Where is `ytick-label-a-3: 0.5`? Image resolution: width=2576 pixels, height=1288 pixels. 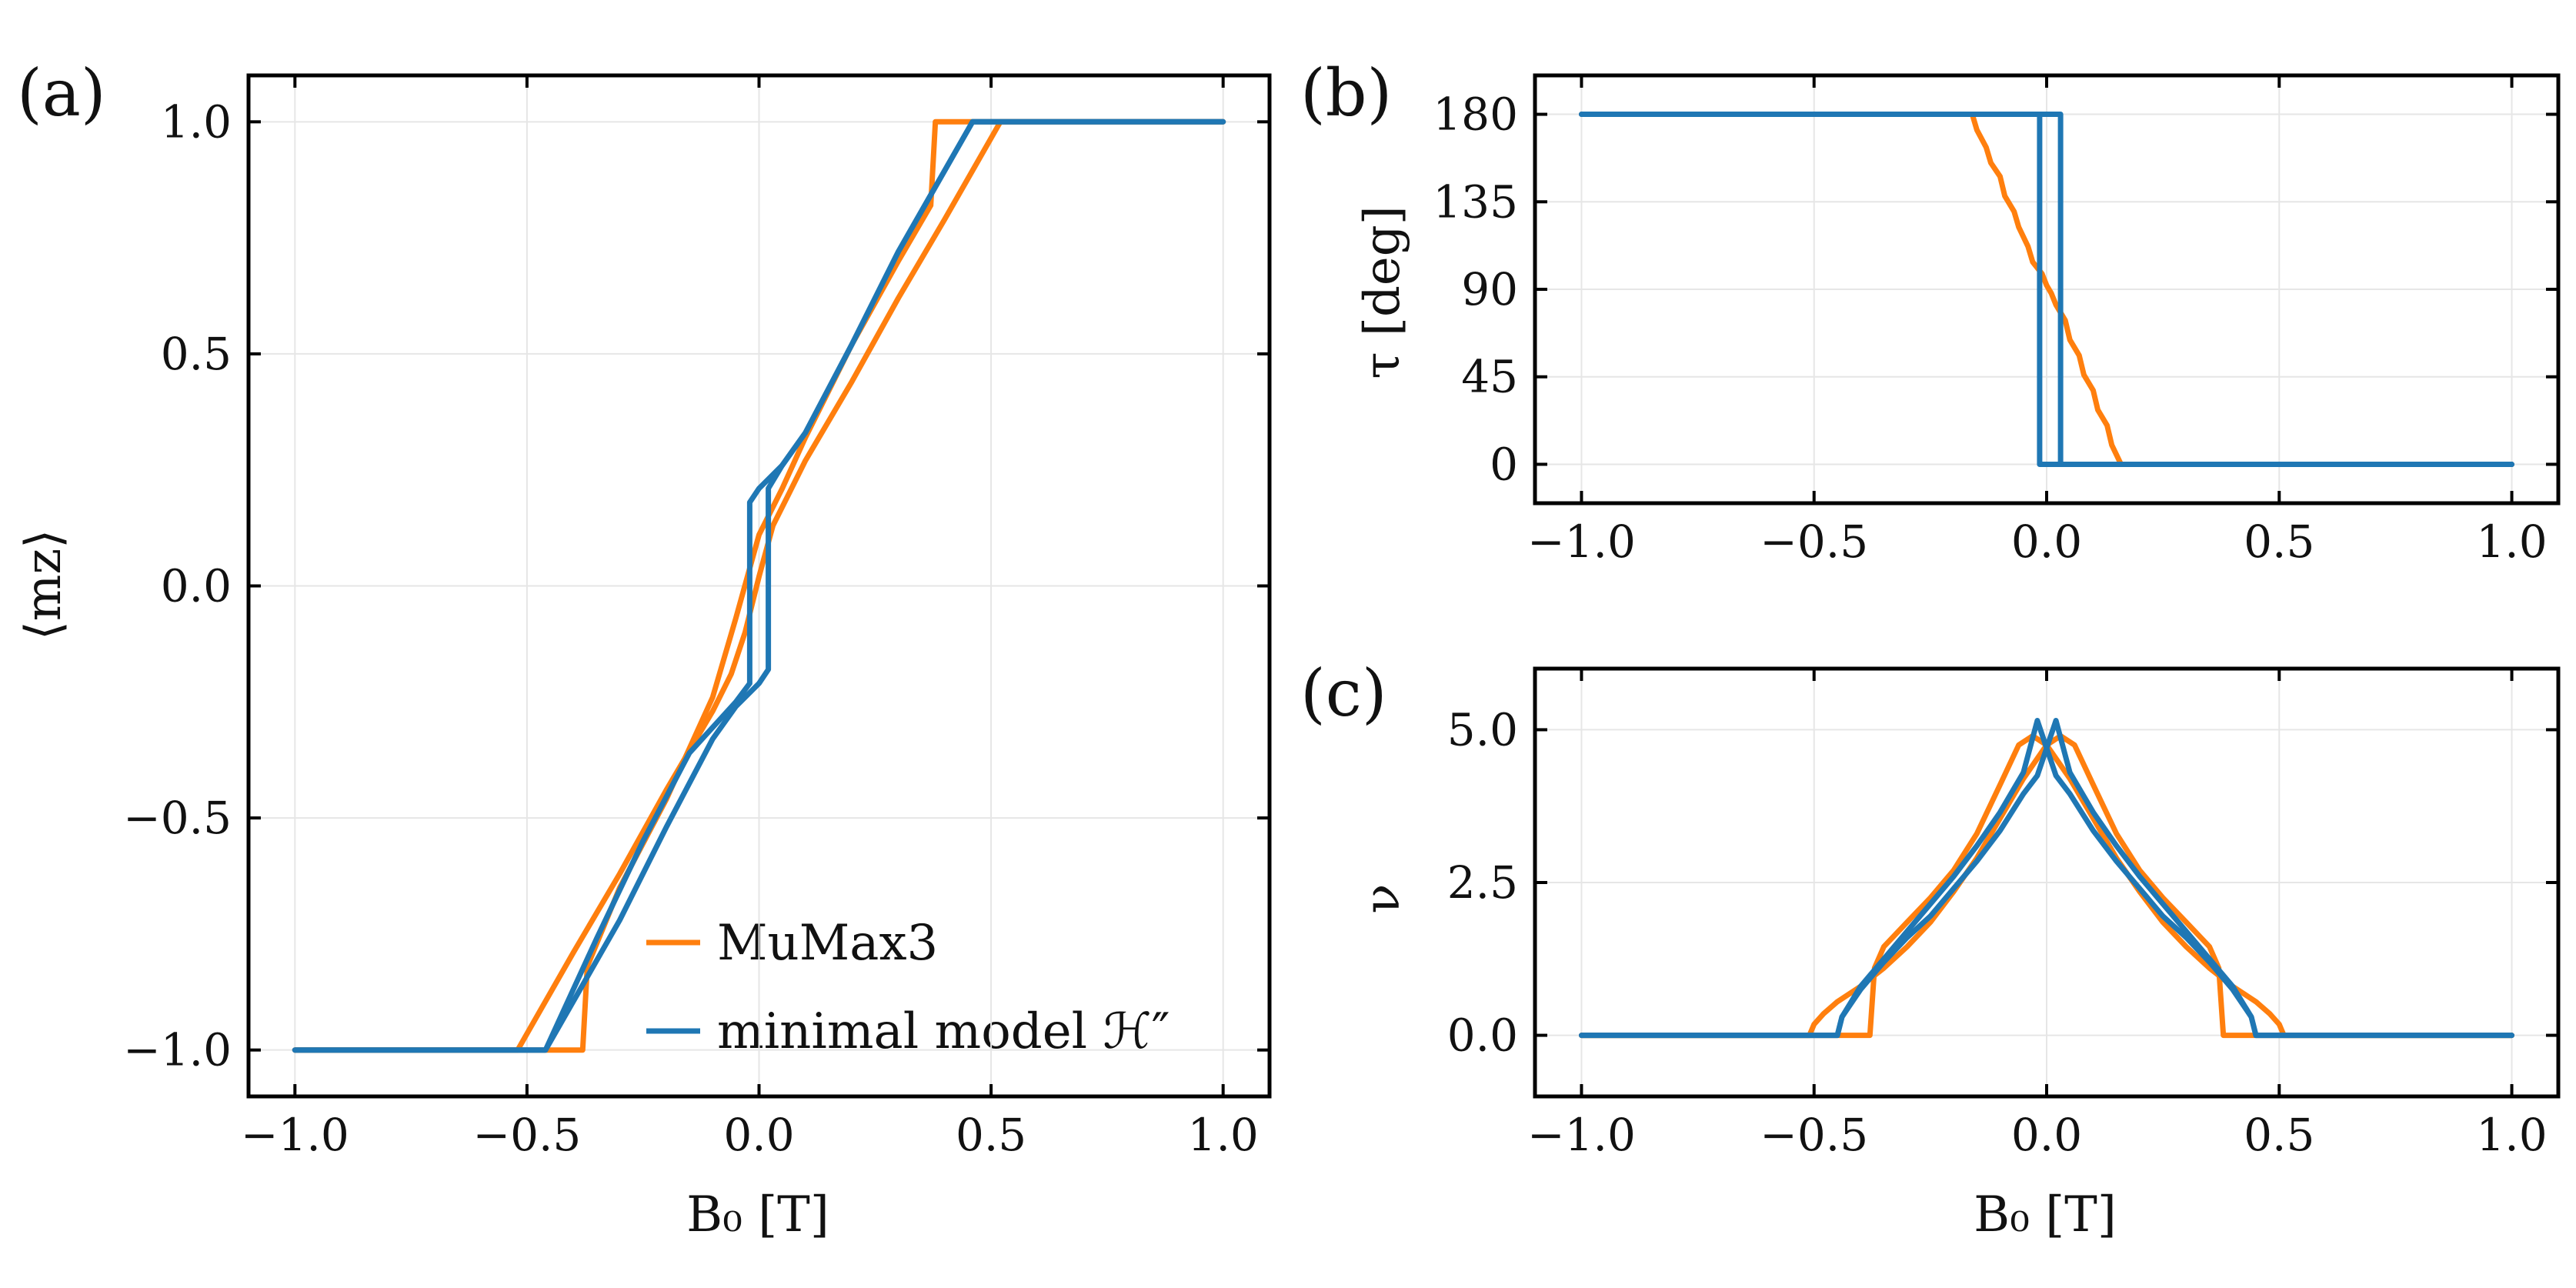 ytick-label-a-3: 0.5 is located at coordinates (197, 354).